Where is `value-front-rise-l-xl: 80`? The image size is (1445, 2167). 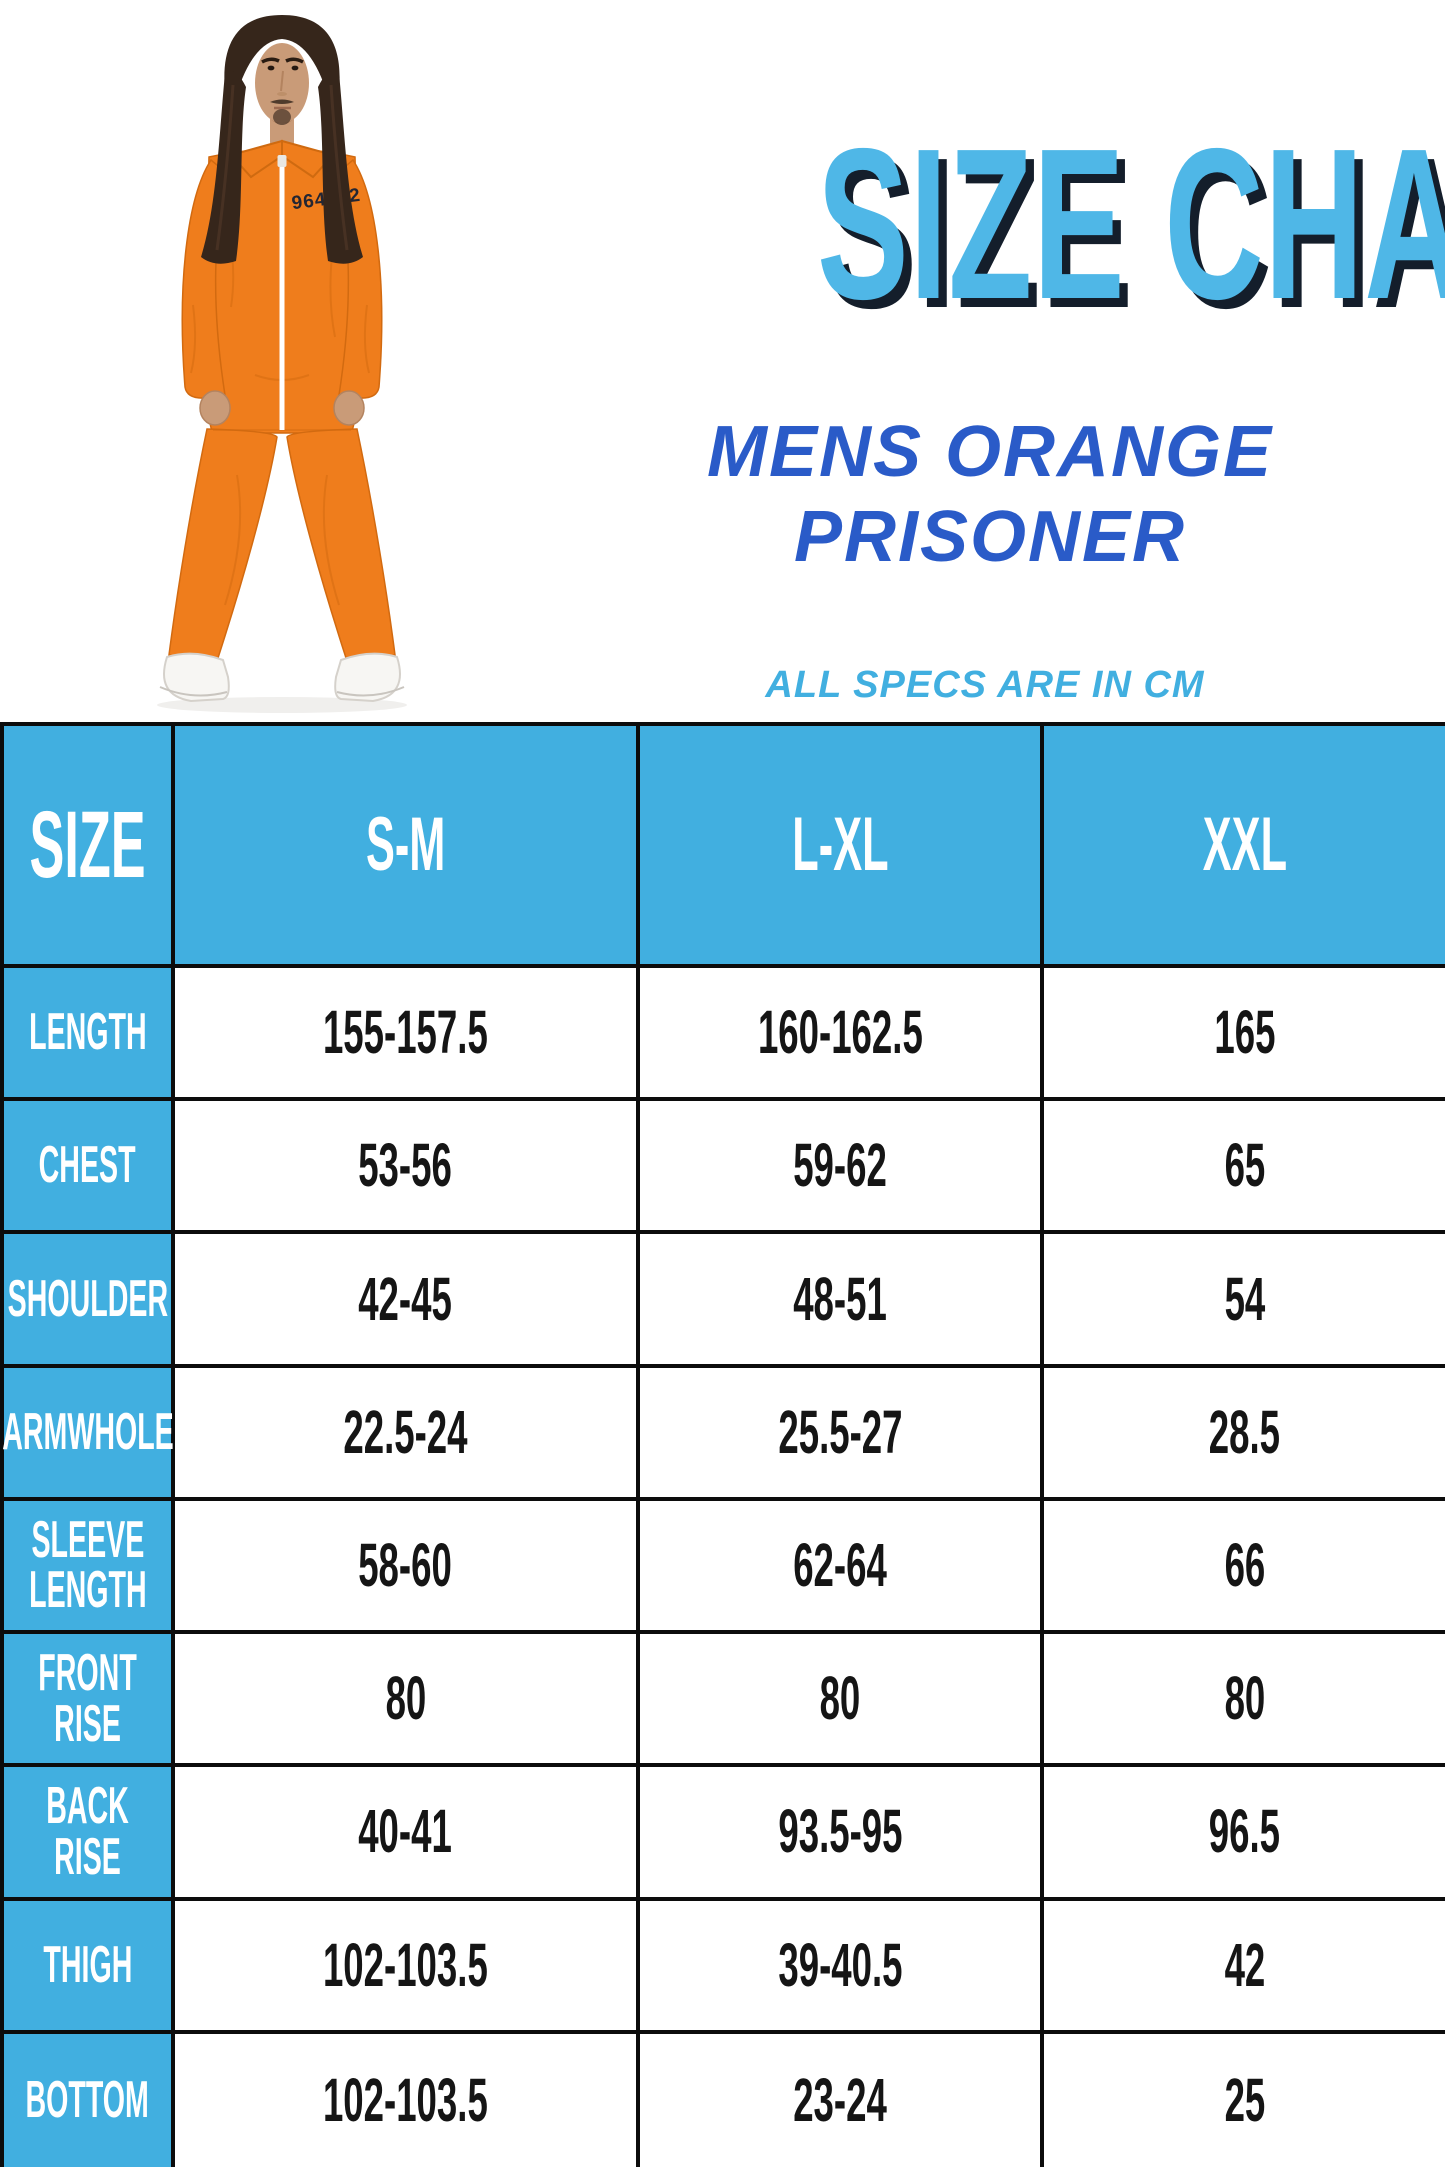 value-front-rise-l-xl: 80 is located at coordinates (842, 1701).